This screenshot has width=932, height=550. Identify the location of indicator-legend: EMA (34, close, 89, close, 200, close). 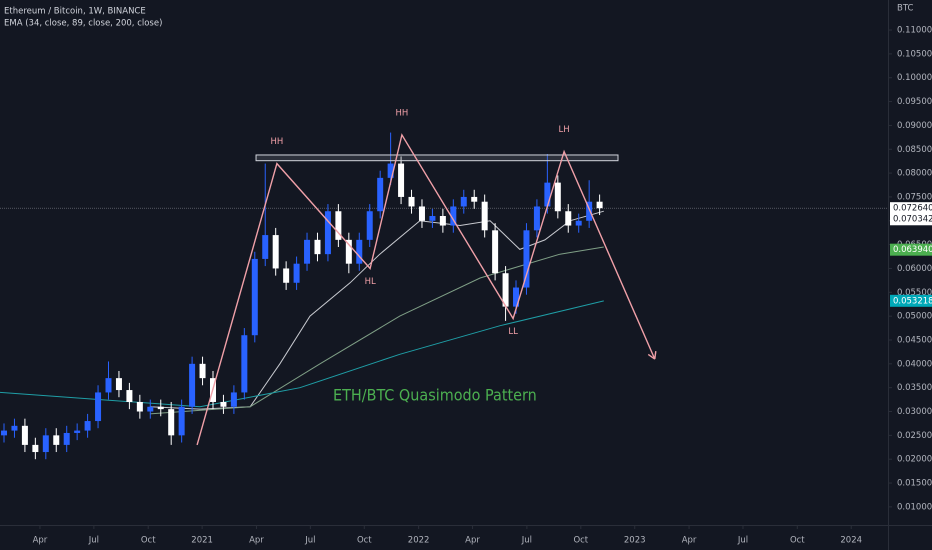
(83, 24).